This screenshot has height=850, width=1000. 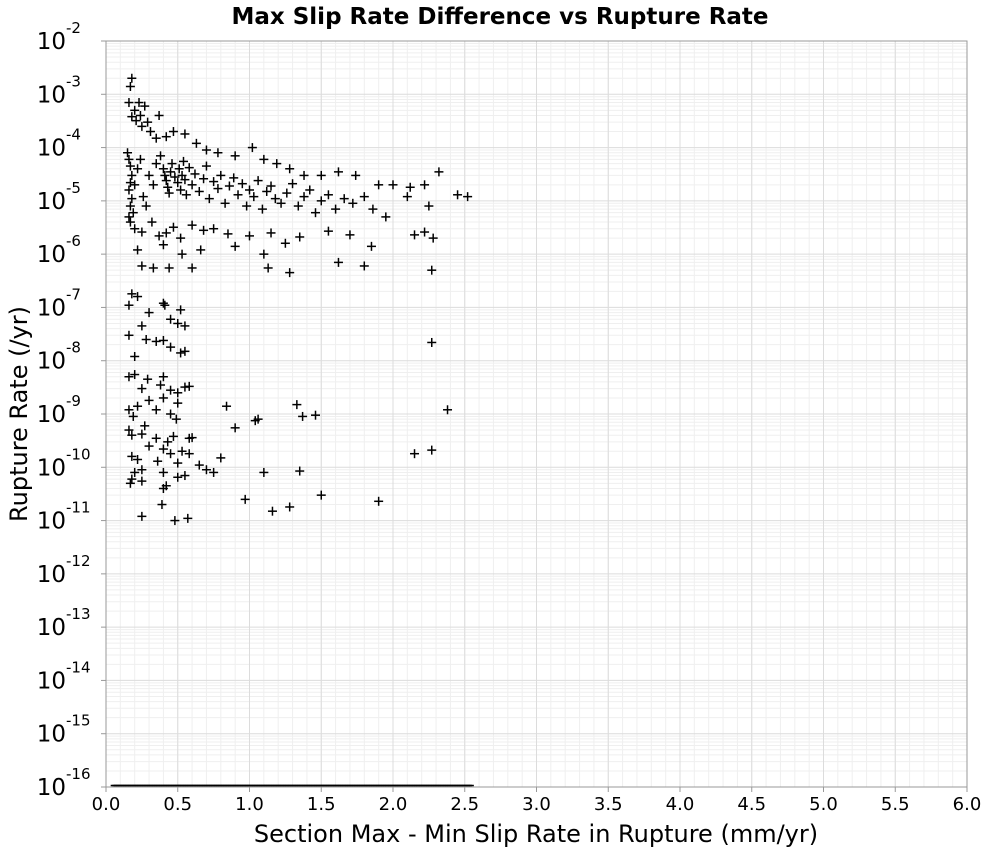 I want to click on y-tick-label: 10⁻¹⁴, so click(x=64, y=676).